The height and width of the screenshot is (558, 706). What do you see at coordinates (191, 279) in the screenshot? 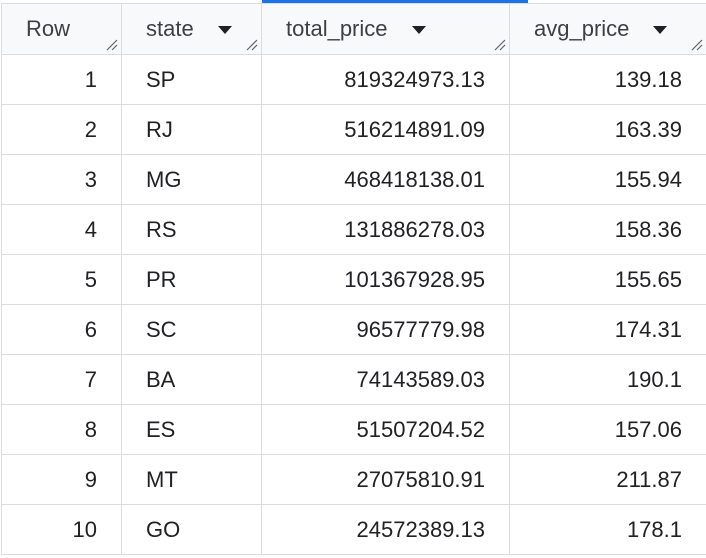
I see `state-cell: PR` at bounding box center [191, 279].